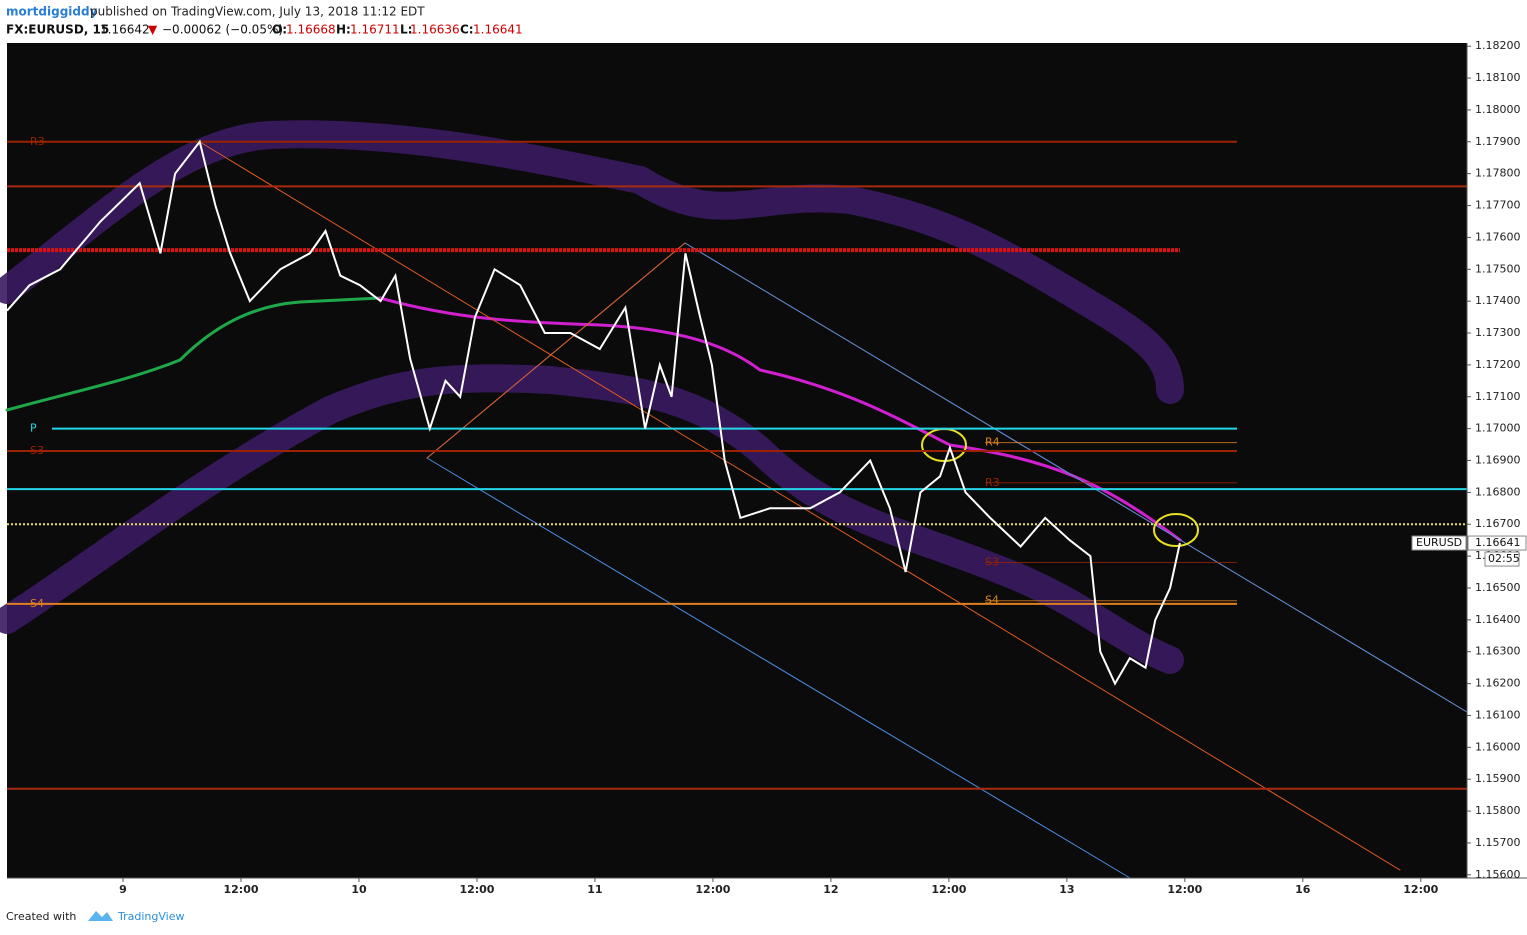 The width and height of the screenshot is (1527, 935). I want to click on price-tag, so click(1497, 543).